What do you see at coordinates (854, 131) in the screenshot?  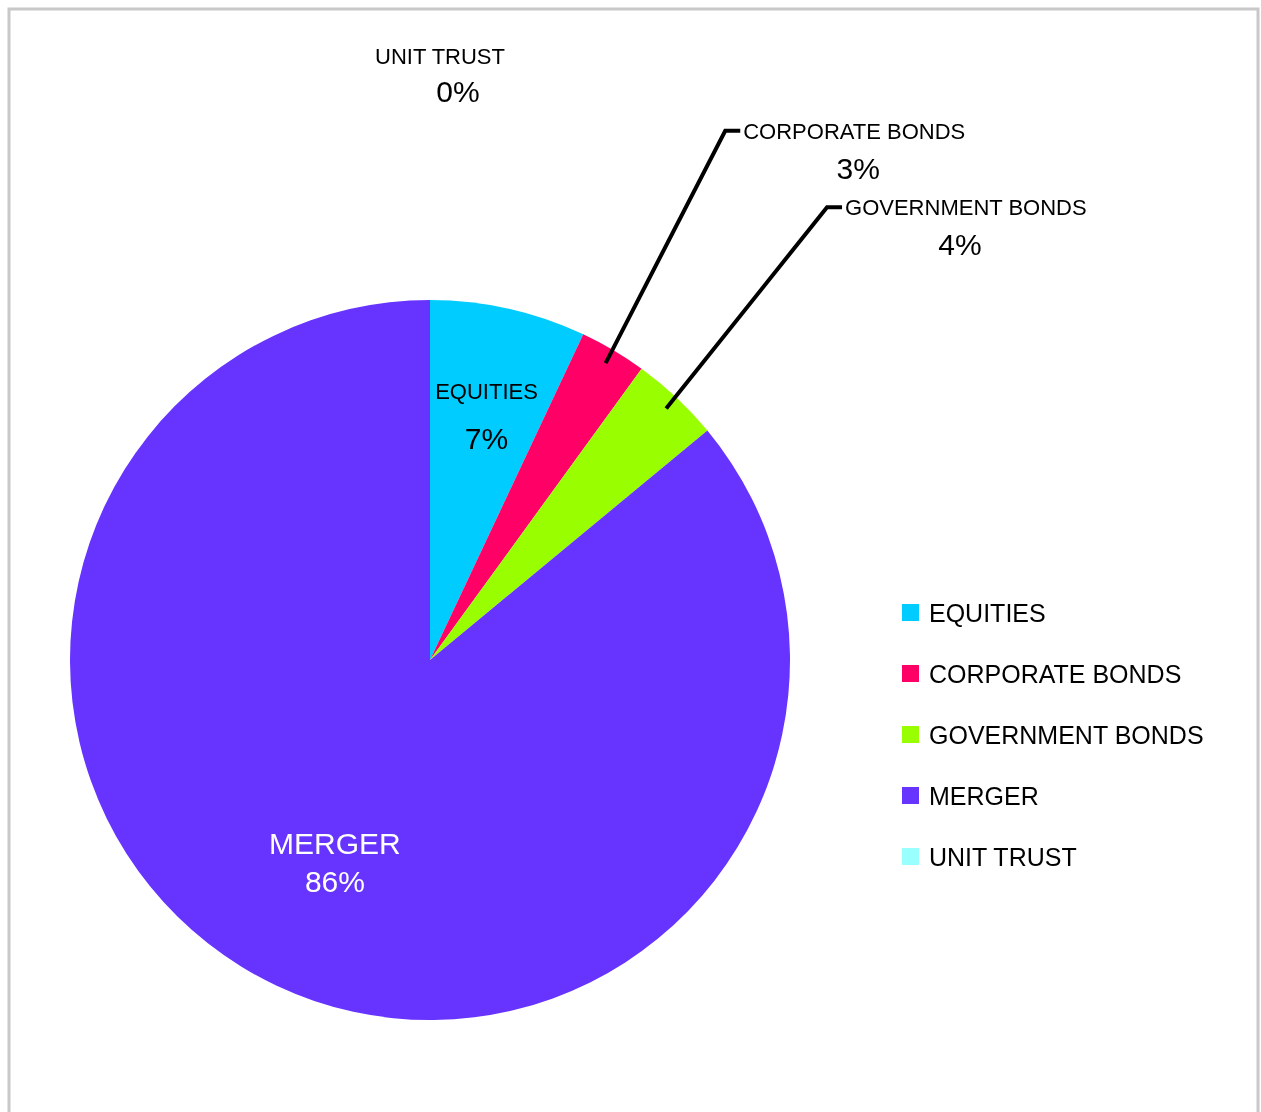 I see `slice-label: CORPORATE BONDS` at bounding box center [854, 131].